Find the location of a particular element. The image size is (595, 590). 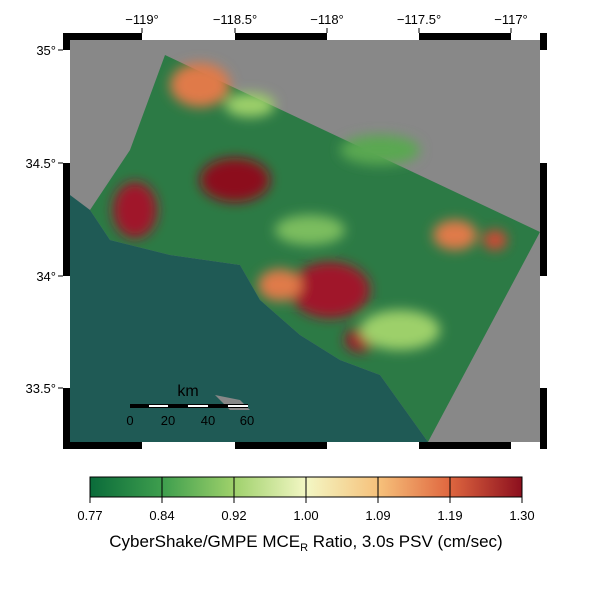

lon-tick-label: −117.5° is located at coordinates (419, 19).